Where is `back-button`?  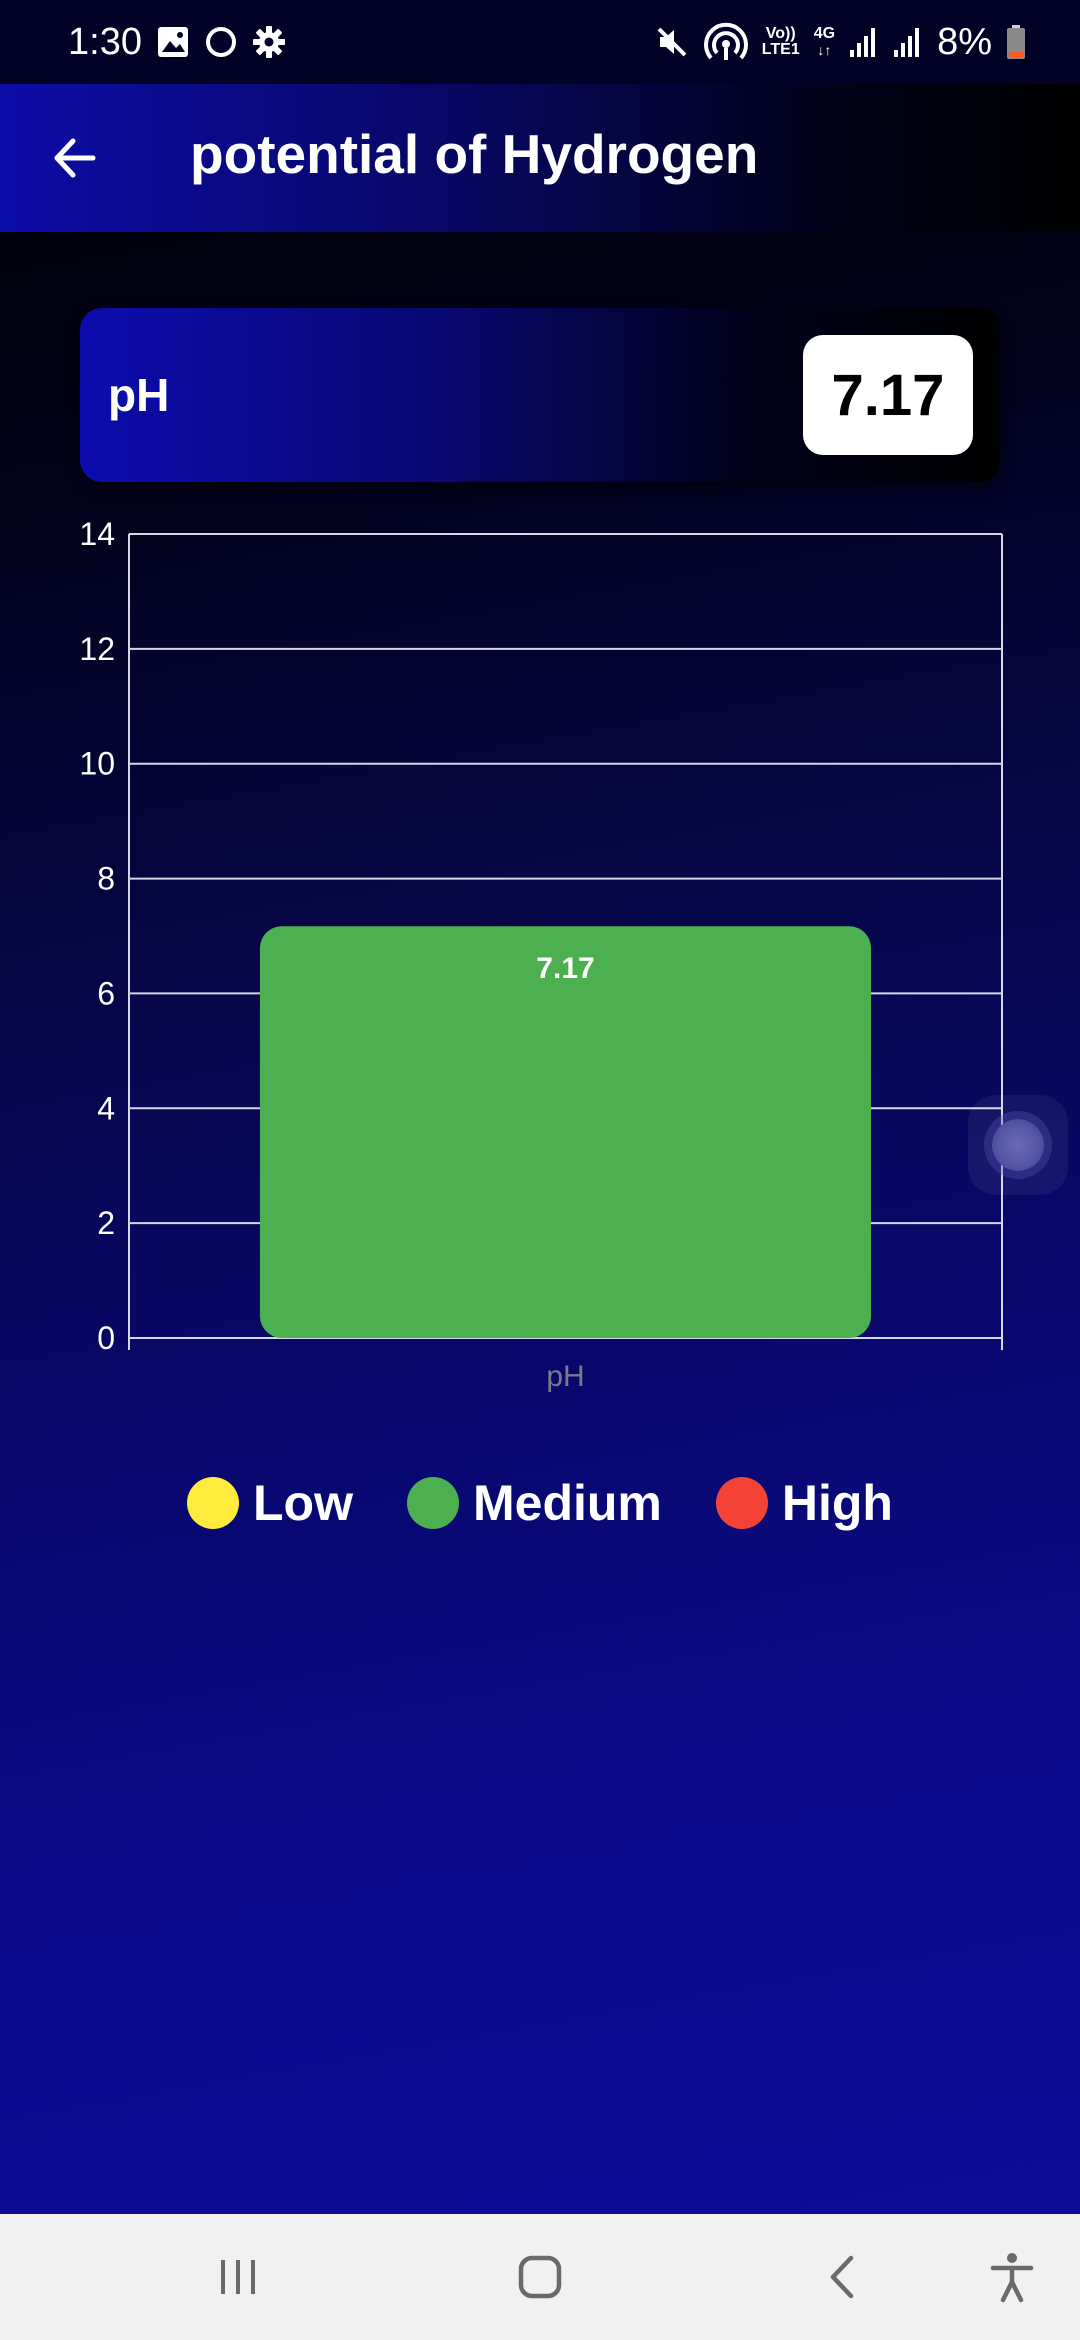 back-button is located at coordinates (74, 158).